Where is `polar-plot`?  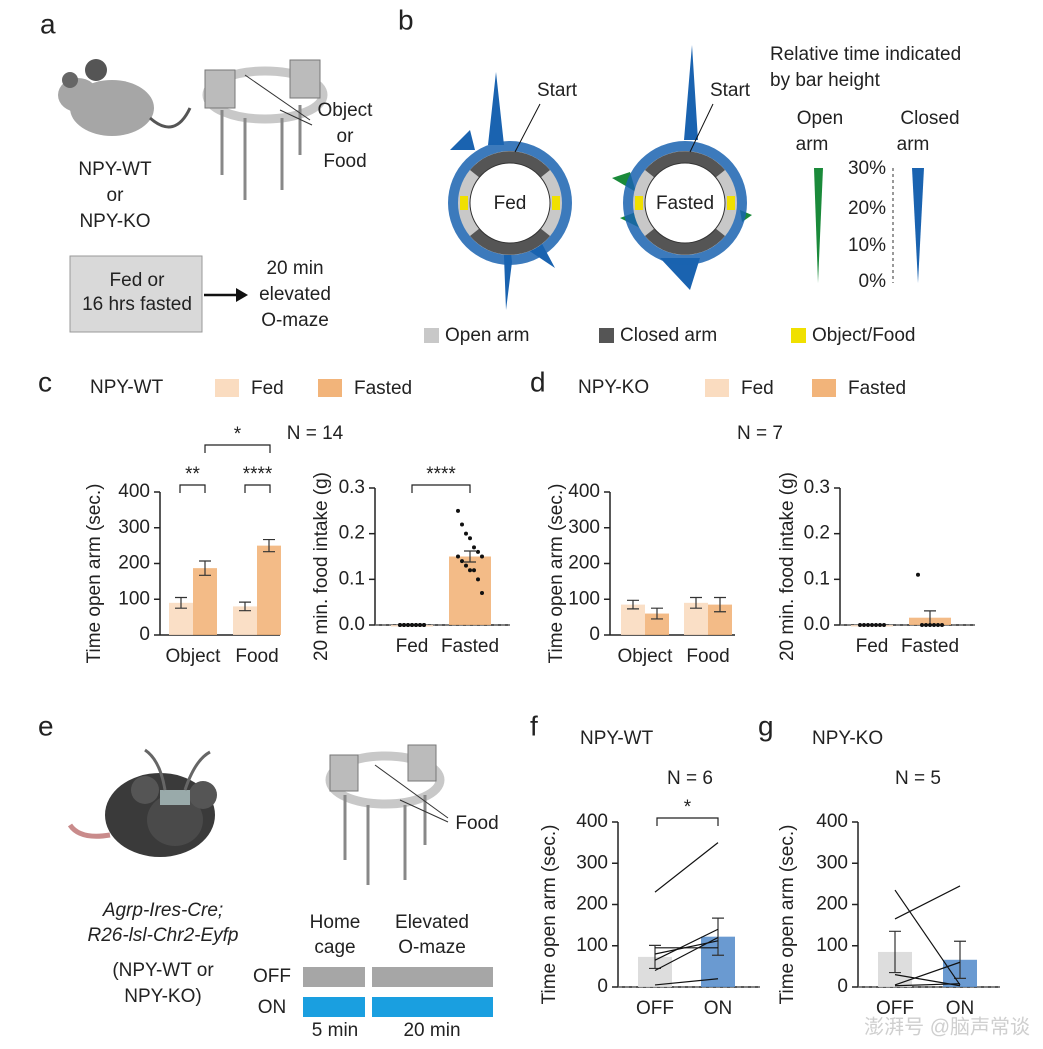
polar-plot is located at coordinates (600, 177).